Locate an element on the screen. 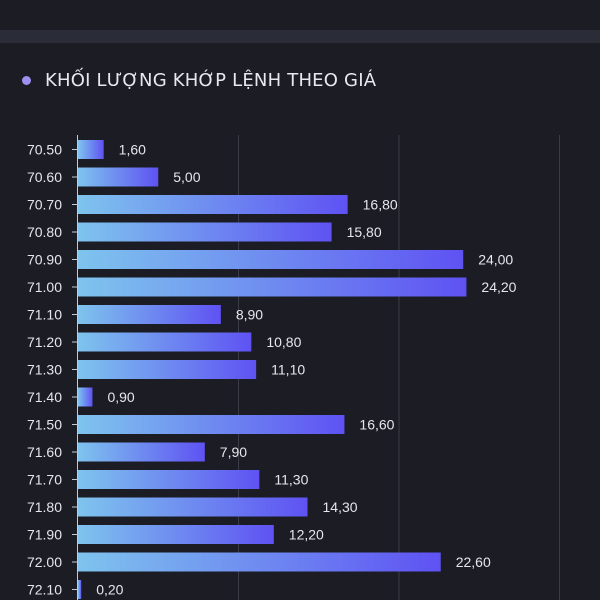  y-tick-label: 70.90 is located at coordinates (44, 260).